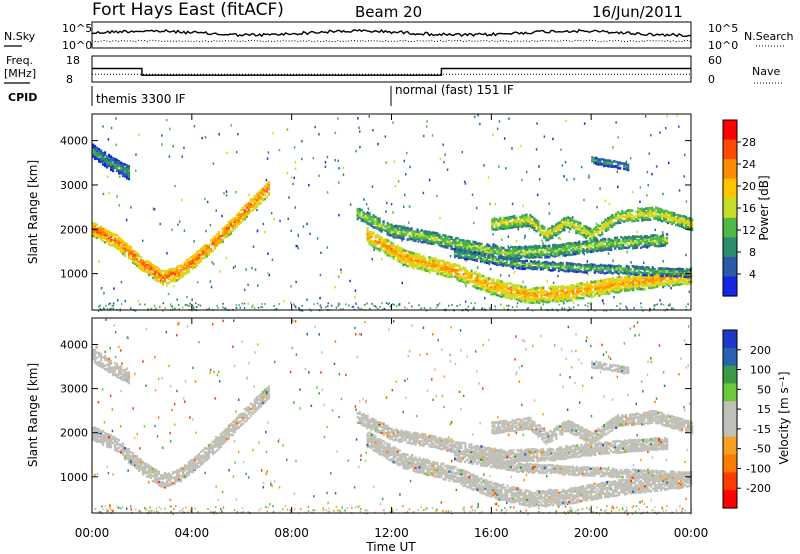  Describe the element at coordinates (391, 41) in the screenshot. I see `noise-search-line` at that location.